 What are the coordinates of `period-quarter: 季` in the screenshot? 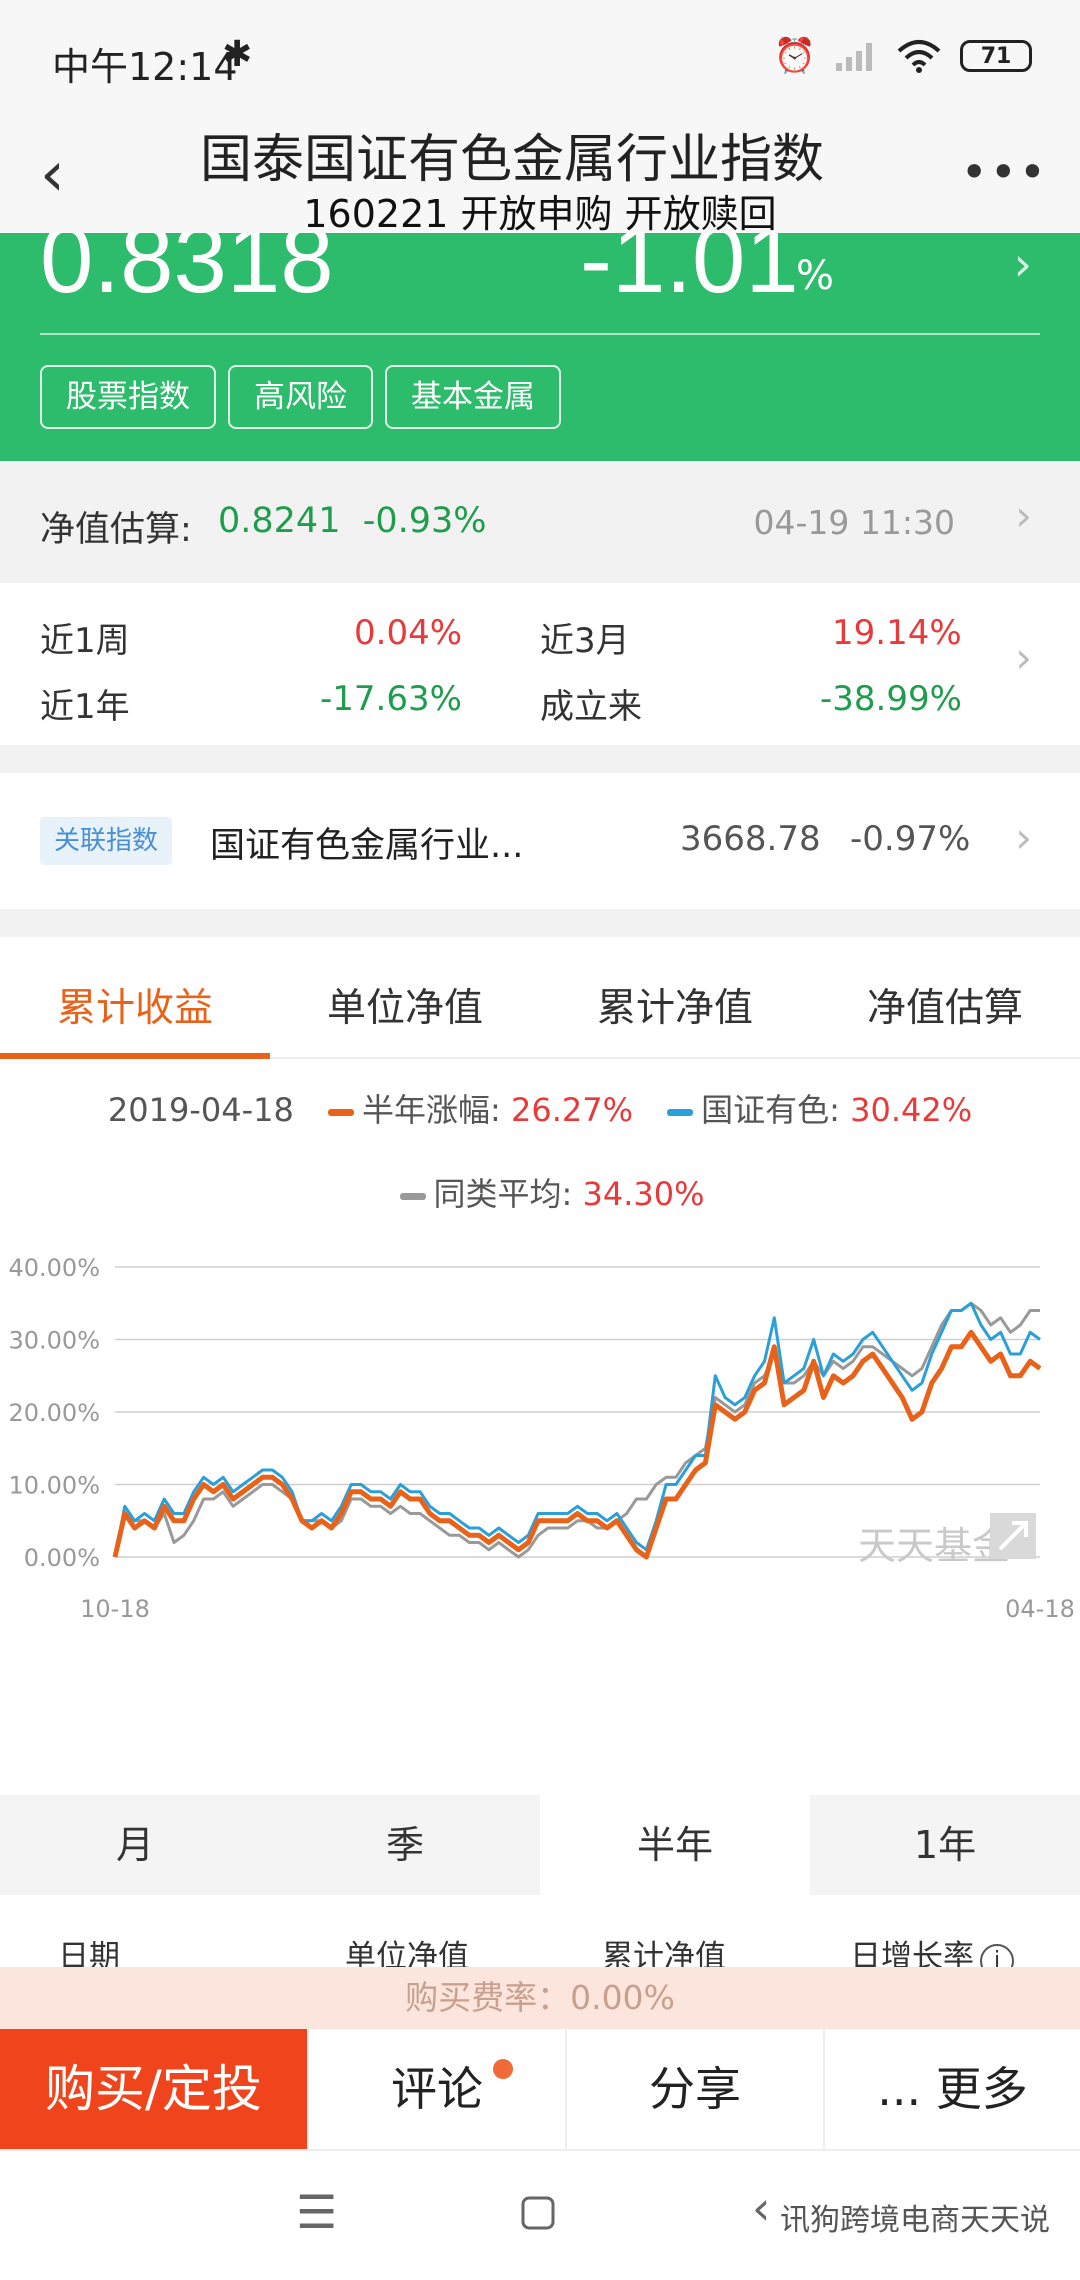 It's located at (404, 1845).